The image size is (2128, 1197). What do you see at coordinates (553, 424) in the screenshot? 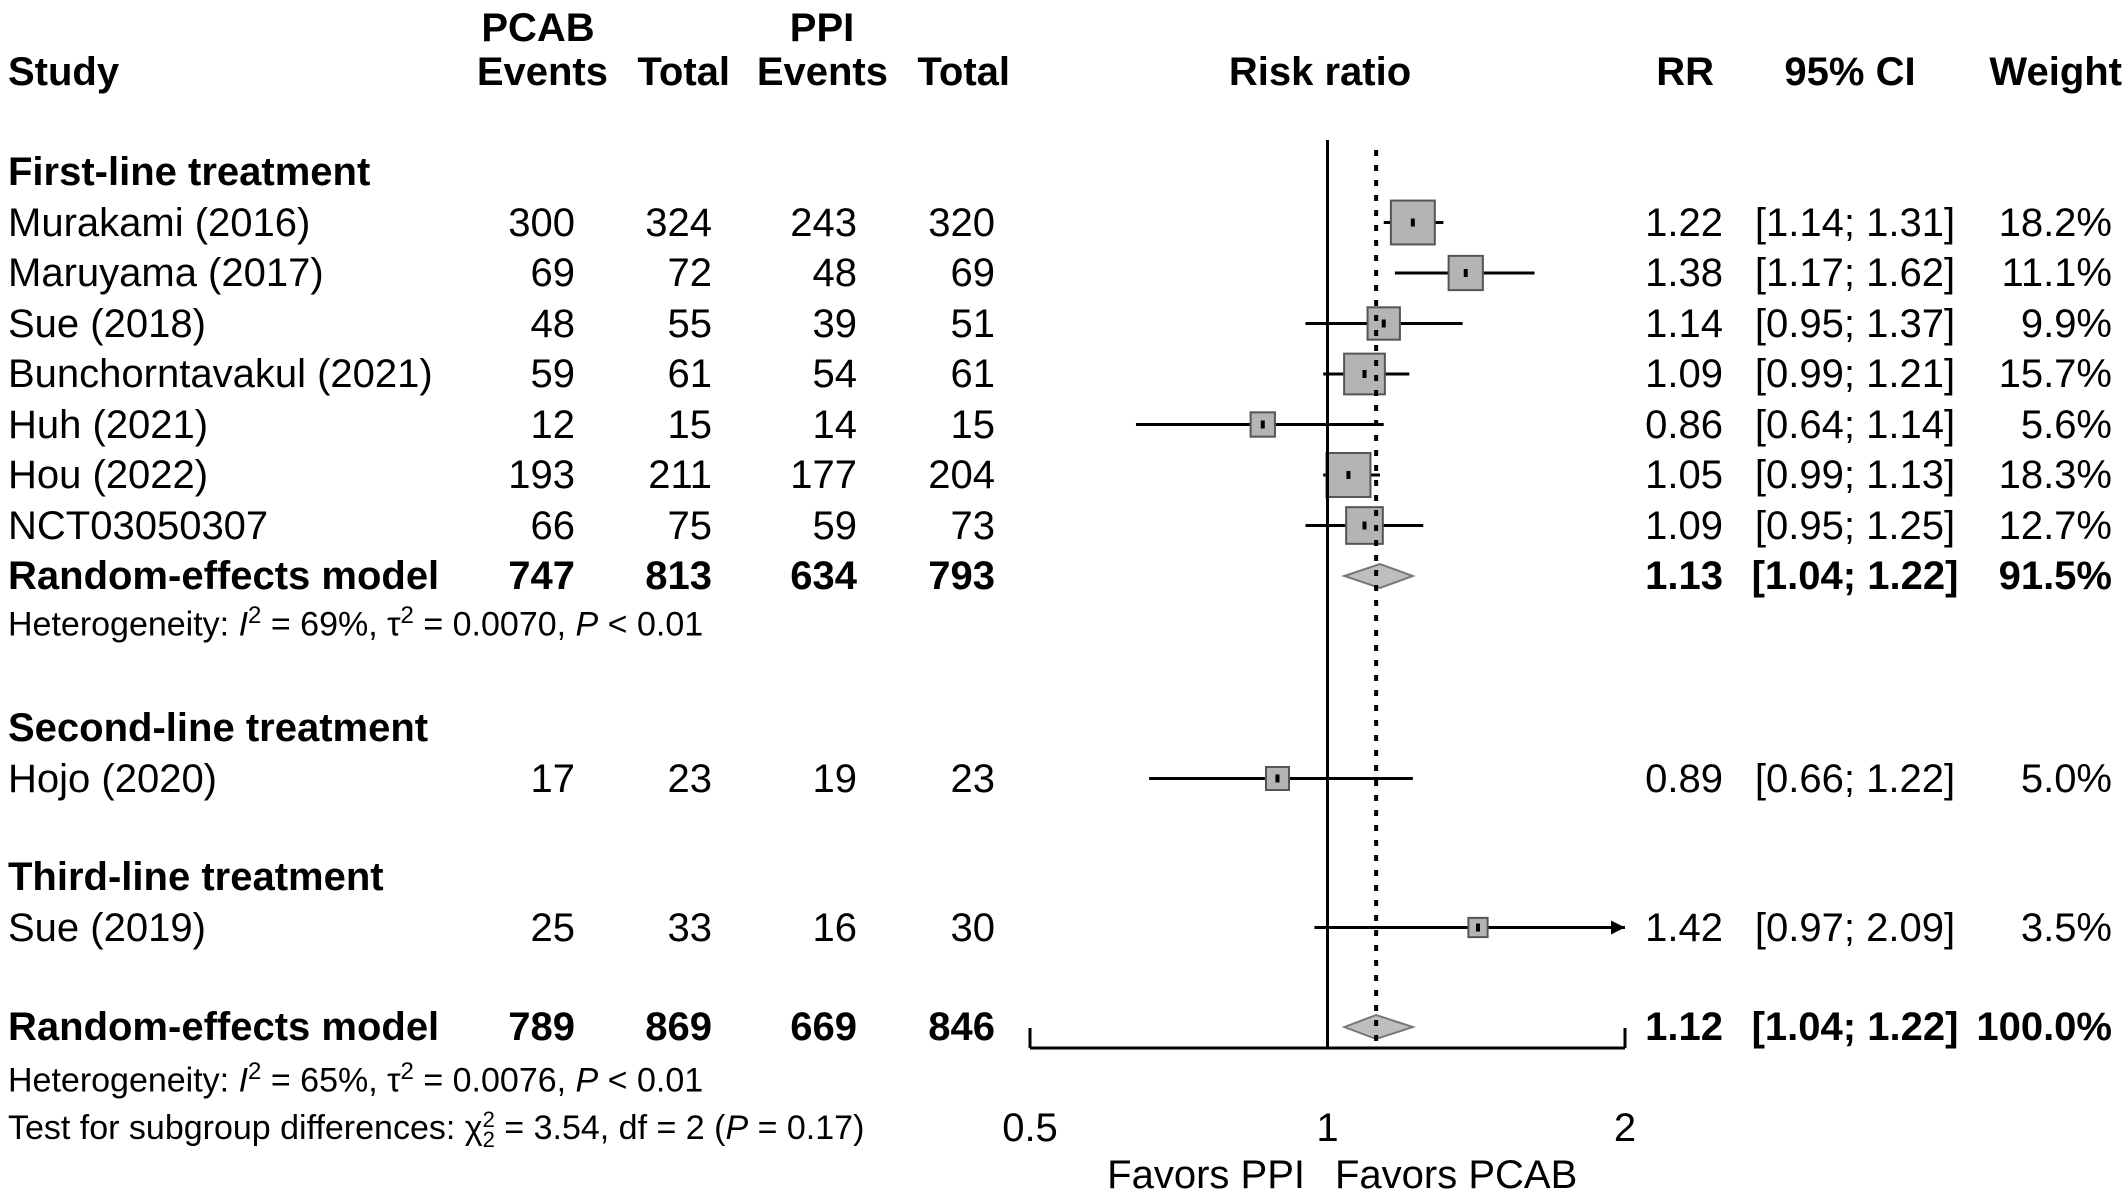
I see `pcab-events: 12` at bounding box center [553, 424].